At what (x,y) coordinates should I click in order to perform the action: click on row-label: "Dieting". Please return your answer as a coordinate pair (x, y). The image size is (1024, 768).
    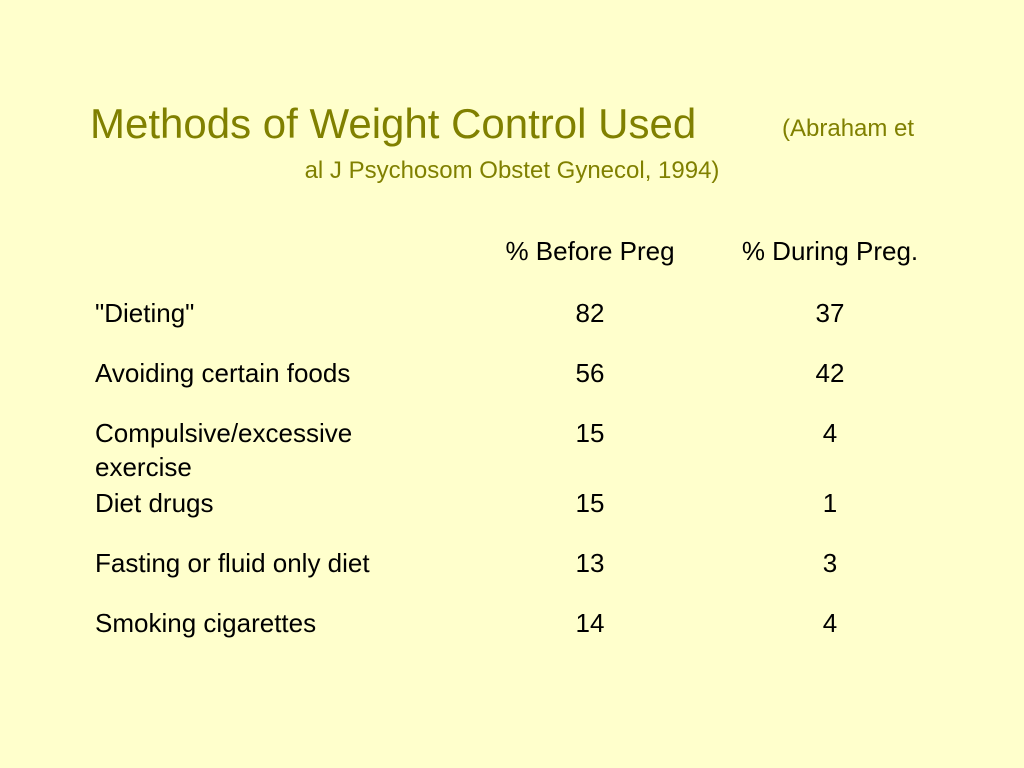
    Looking at the image, I should click on (145, 313).